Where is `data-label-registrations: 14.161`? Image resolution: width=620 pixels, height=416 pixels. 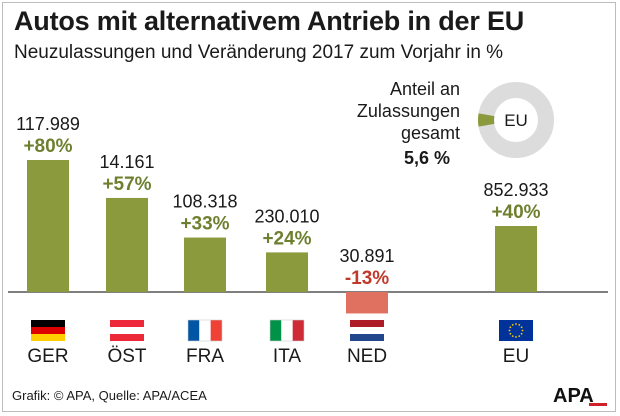
data-label-registrations: 14.161 is located at coordinates (126, 162).